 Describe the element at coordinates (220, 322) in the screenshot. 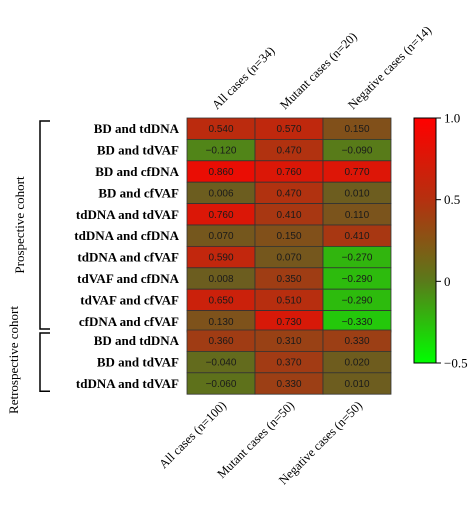

I see `cell-value-label: 0.130` at that location.